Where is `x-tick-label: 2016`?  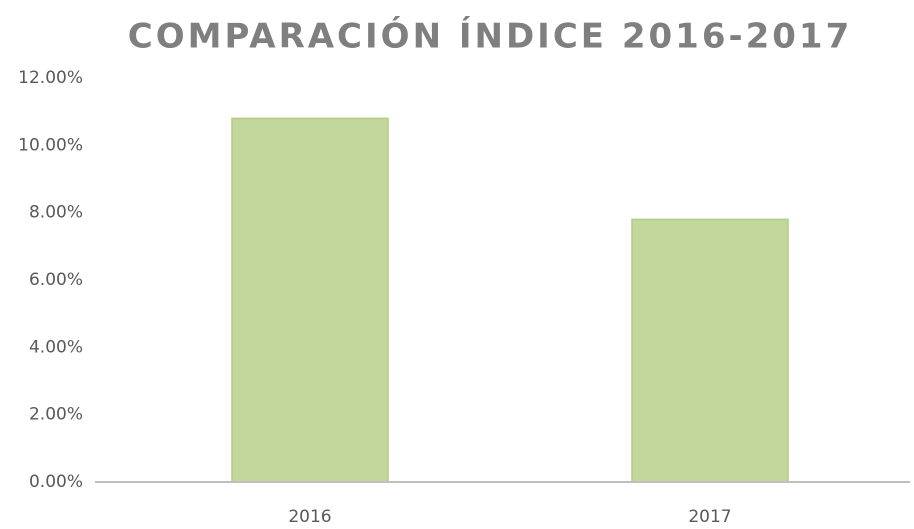 x-tick-label: 2016 is located at coordinates (309, 517).